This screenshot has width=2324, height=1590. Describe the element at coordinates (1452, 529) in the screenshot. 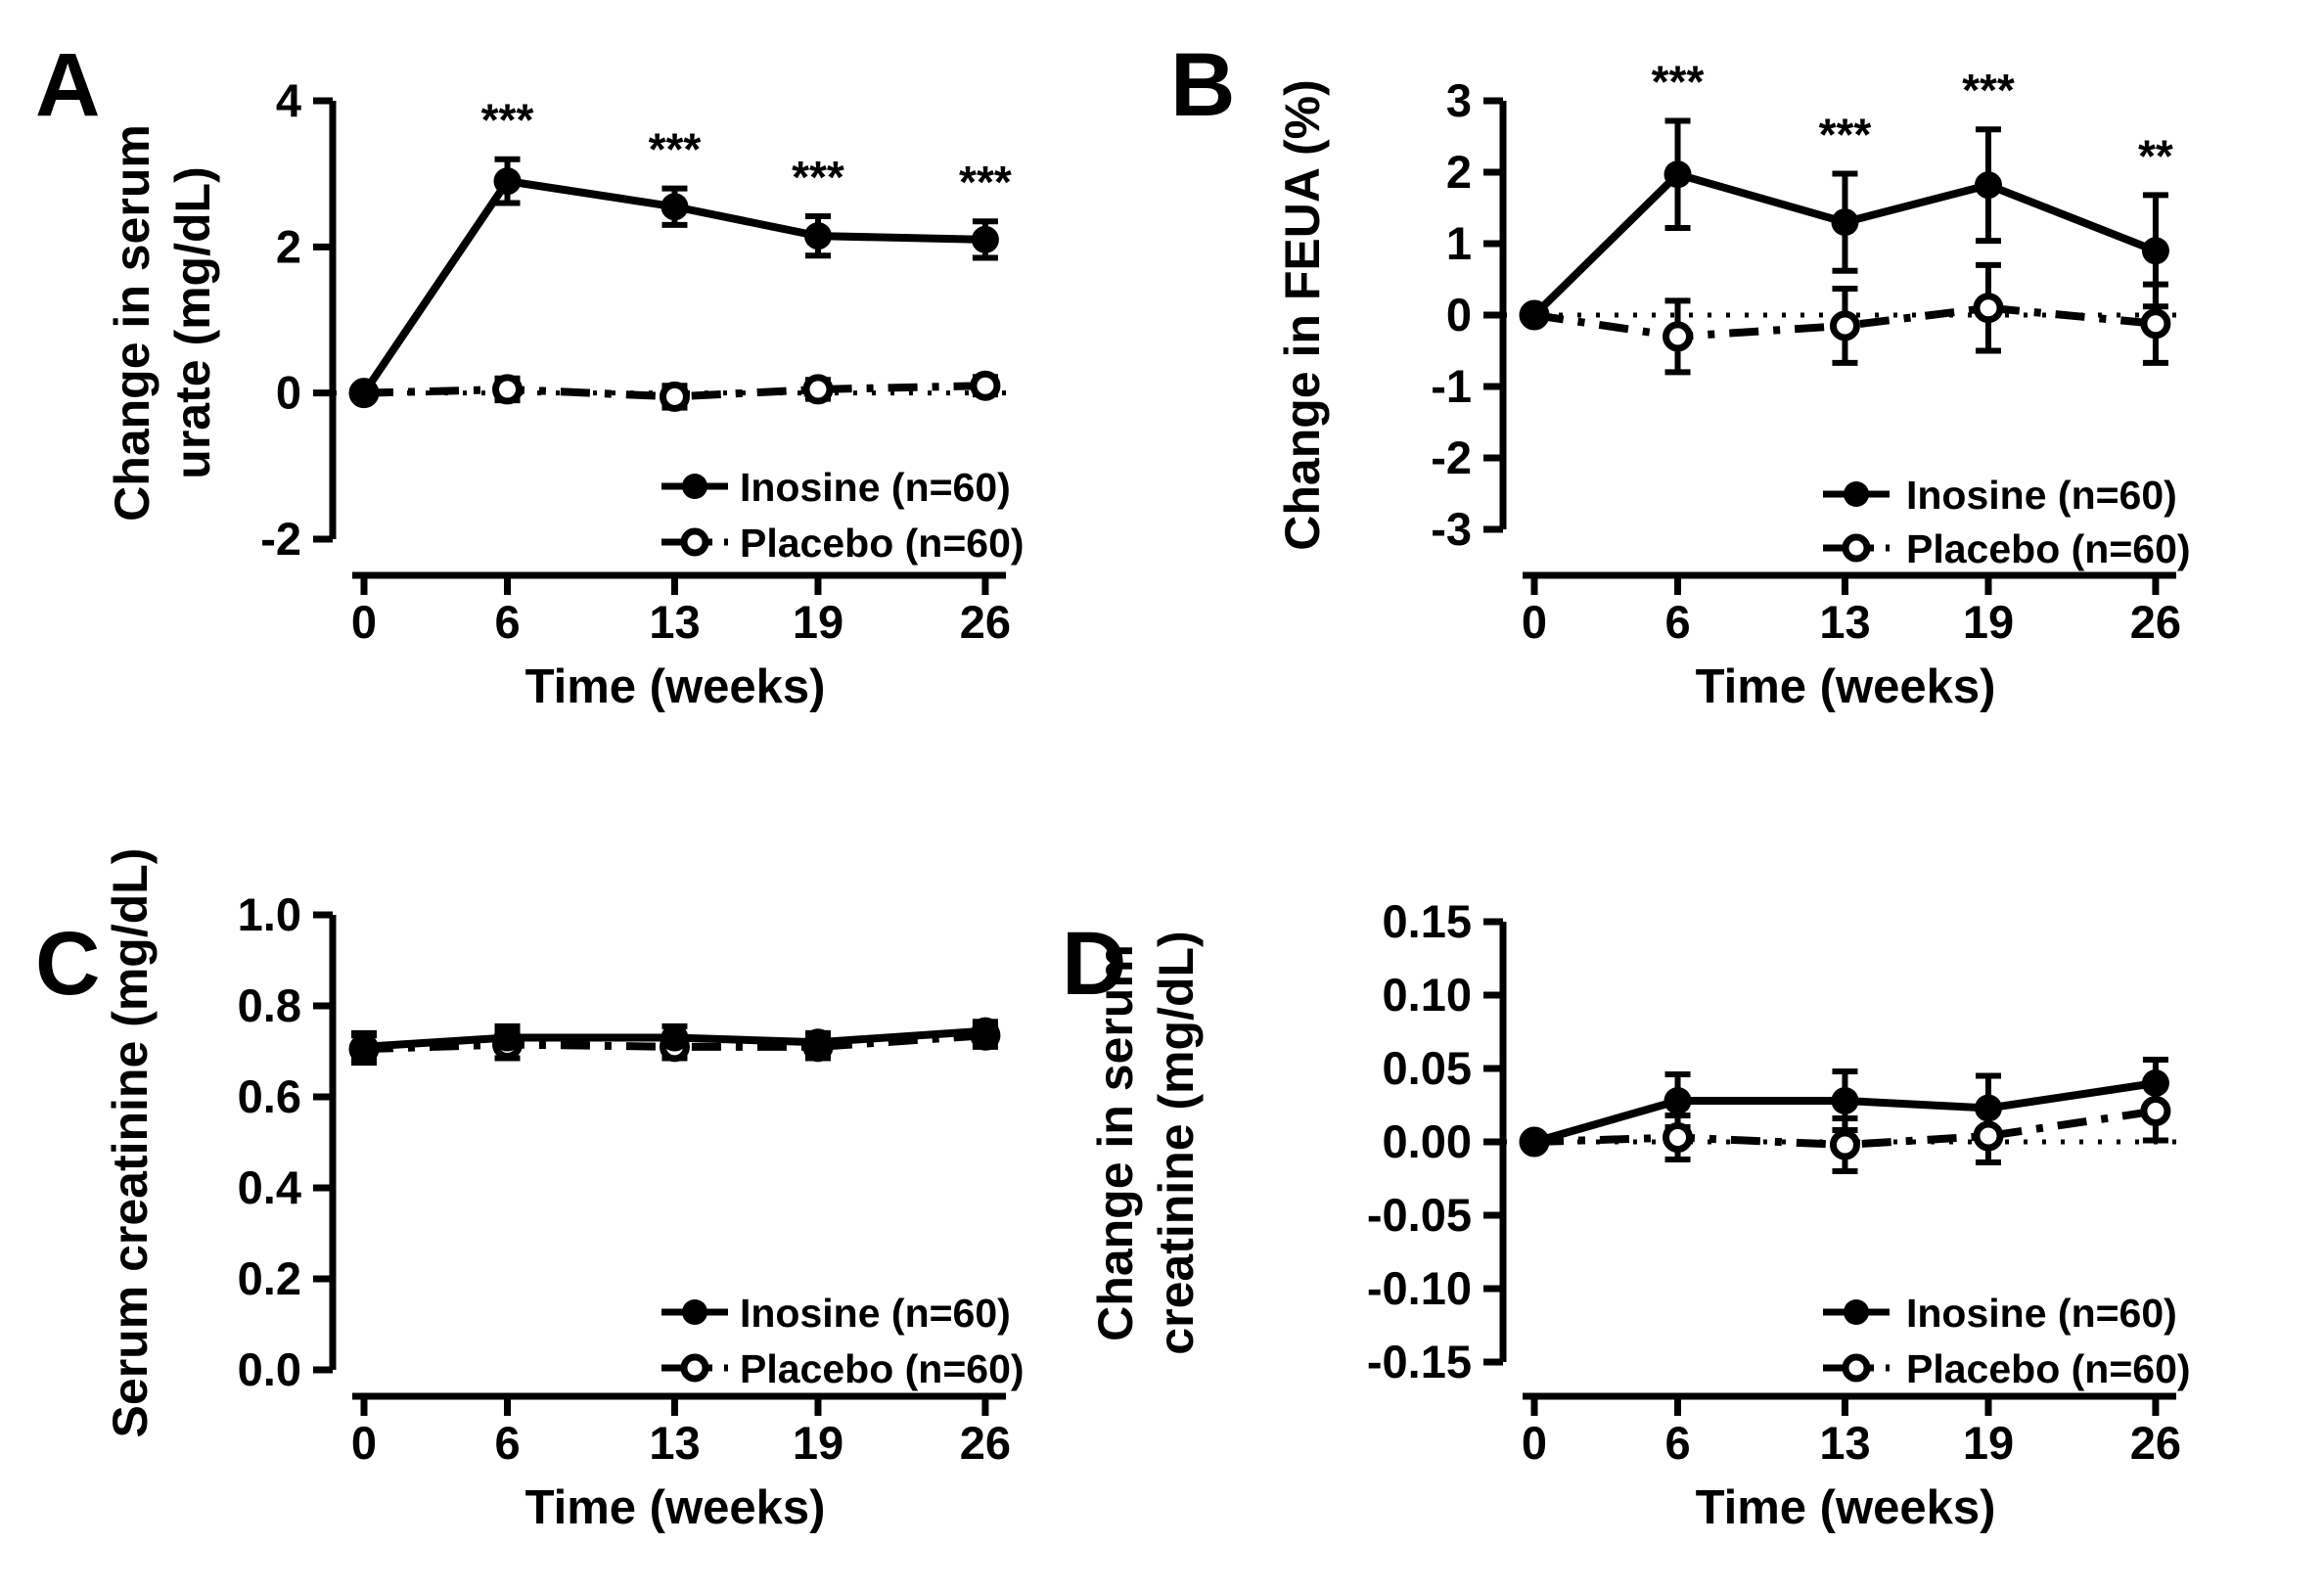

I see `y-tick-label: -3` at that location.